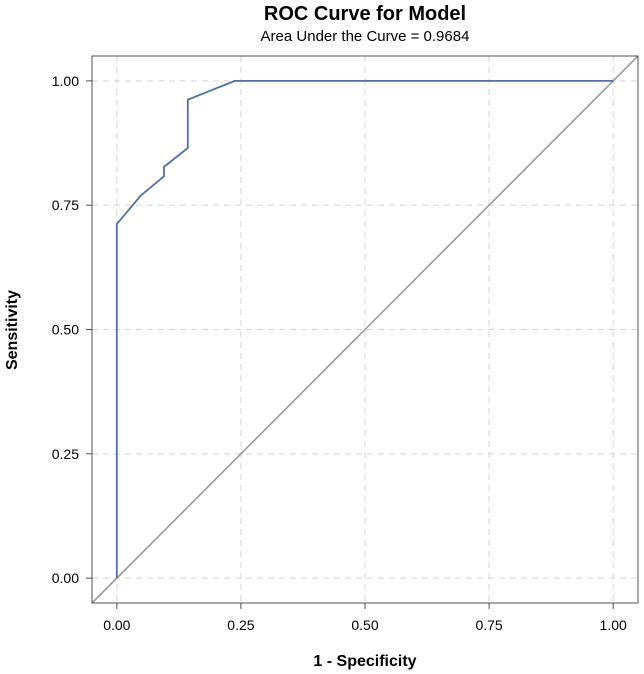 Image resolution: width=644 pixels, height=674 pixels. I want to click on chart-title: ROC Curve for Model, so click(365, 14).